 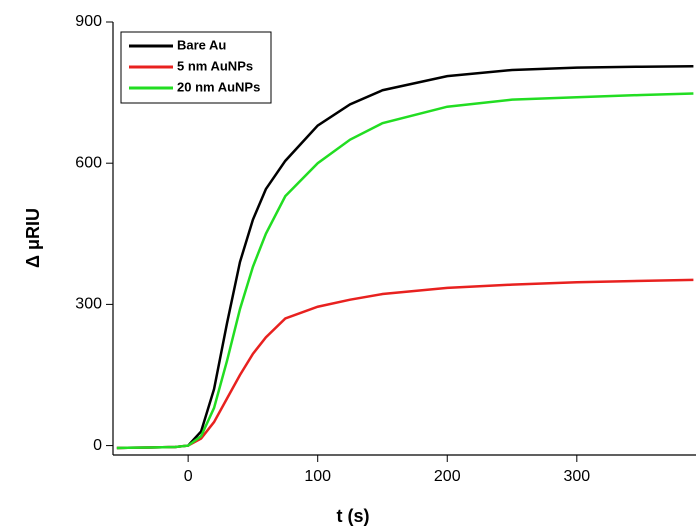 I want to click on y-tick-label: 0, so click(x=97, y=445).